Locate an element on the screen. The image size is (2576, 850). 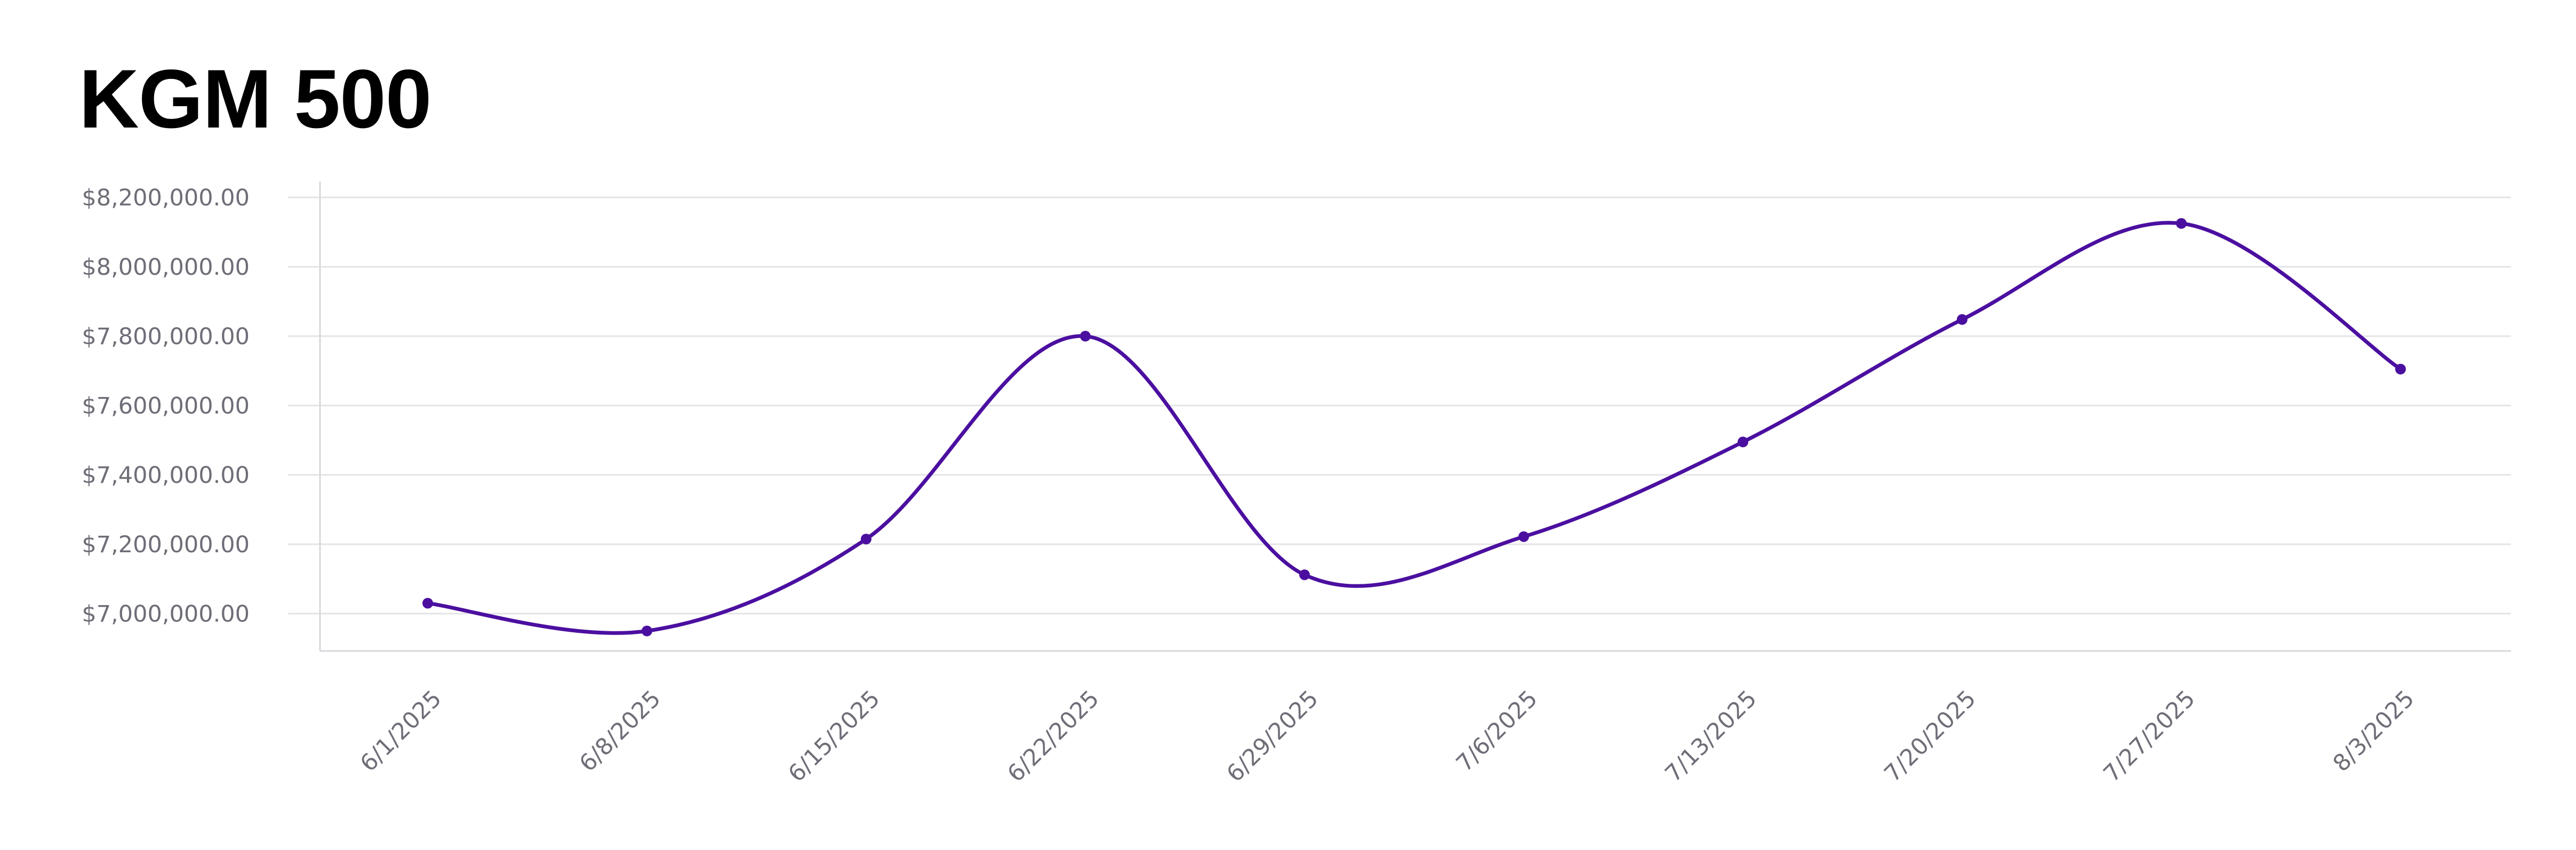
page-title: KGM 500 is located at coordinates (255, 99).